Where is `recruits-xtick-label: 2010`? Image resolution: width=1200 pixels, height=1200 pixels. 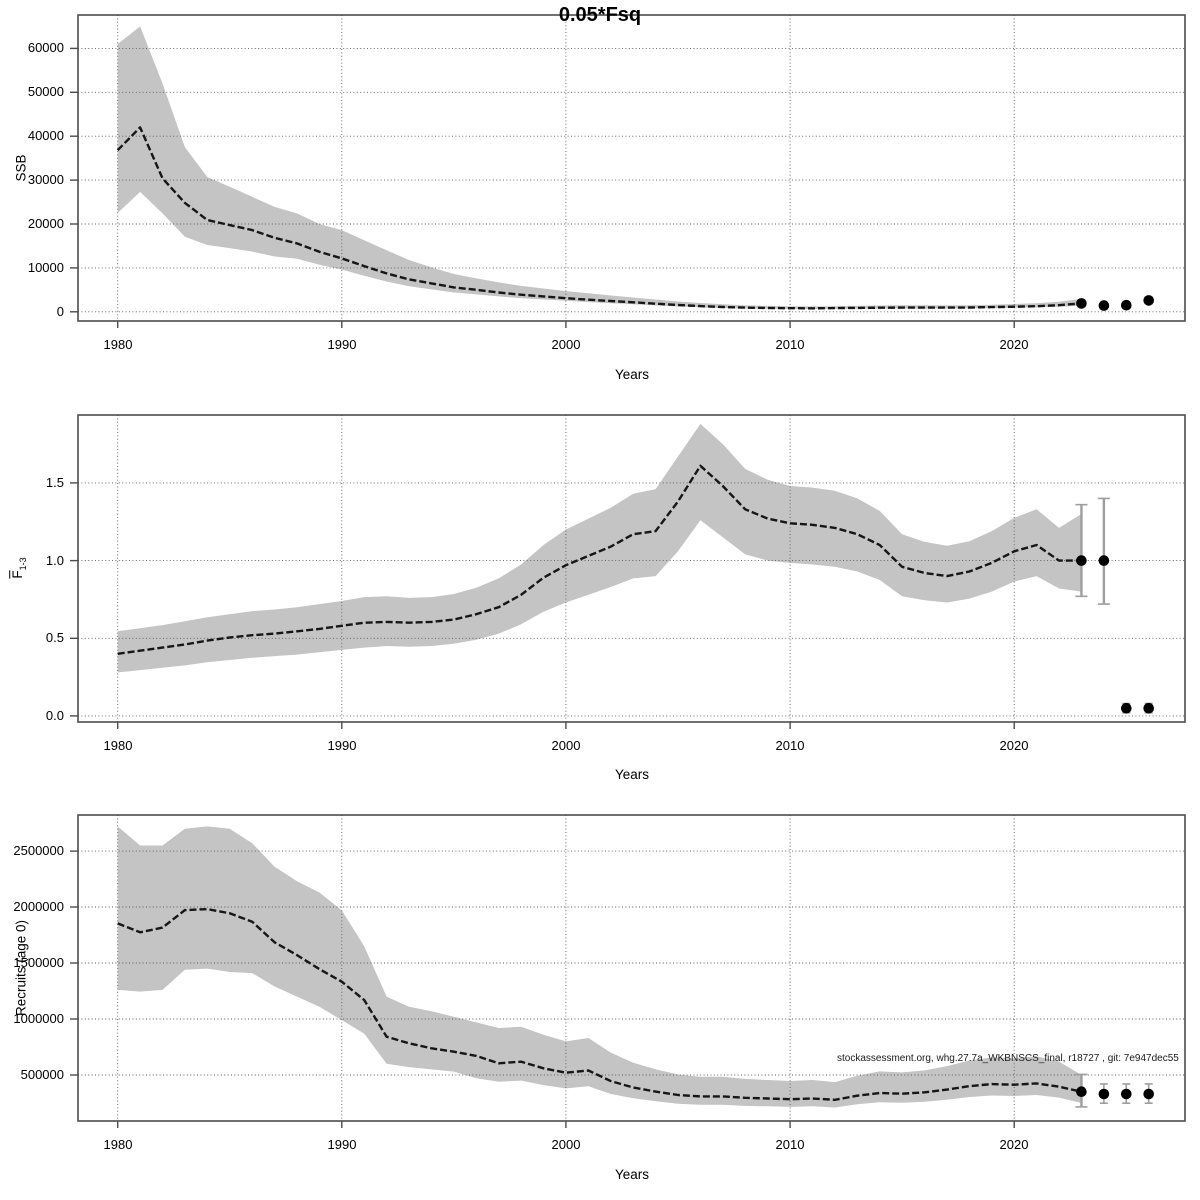 recruits-xtick-label: 2010 is located at coordinates (790, 1144).